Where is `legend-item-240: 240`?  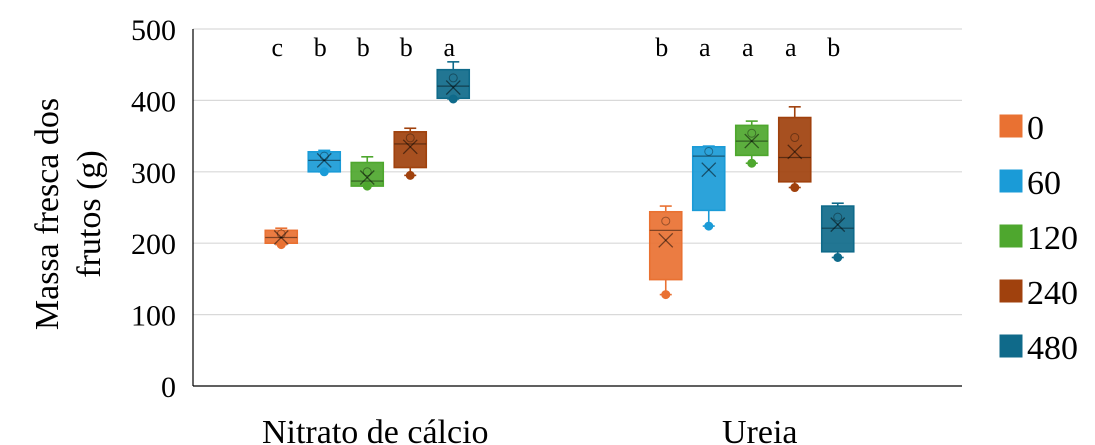
legend-item-240: 240 is located at coordinates (1038, 293).